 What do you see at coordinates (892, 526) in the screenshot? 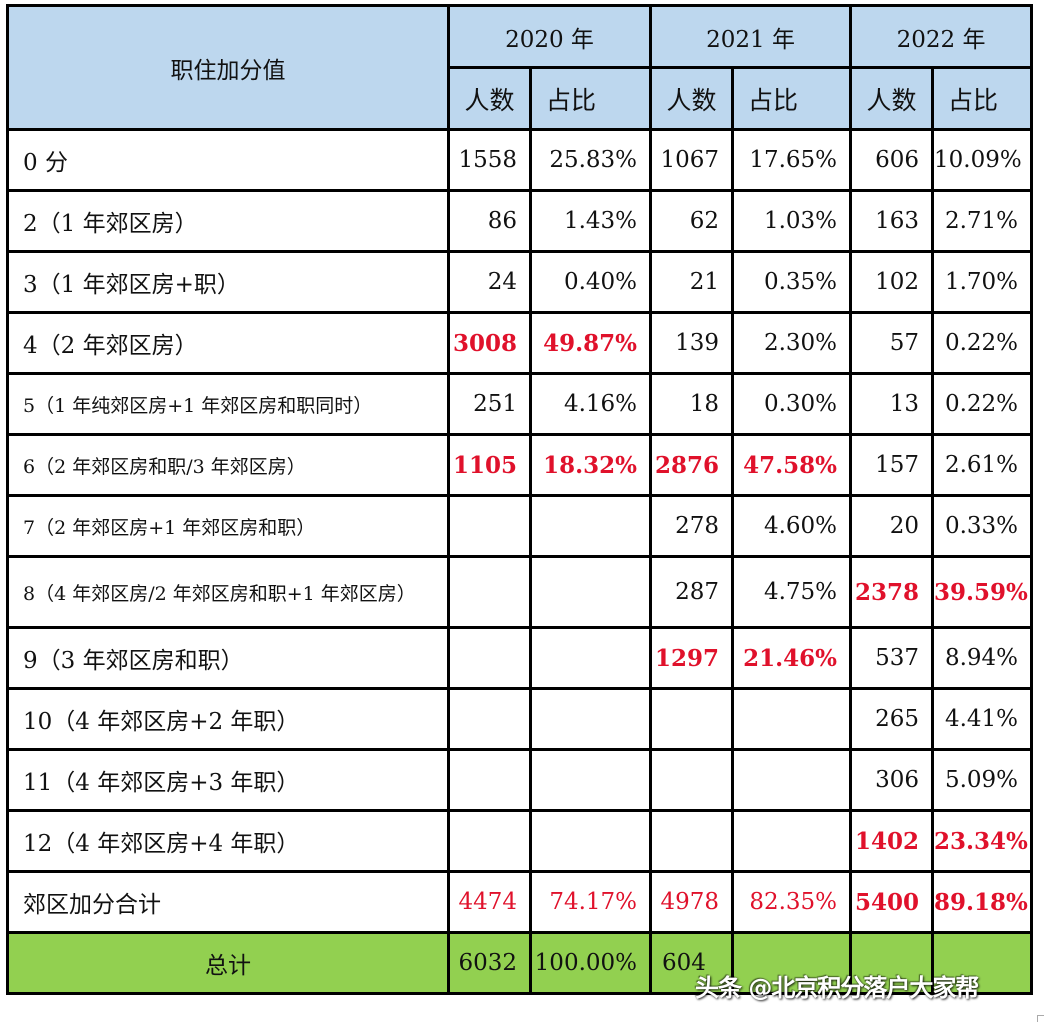
I see `cell-count: 20` at bounding box center [892, 526].